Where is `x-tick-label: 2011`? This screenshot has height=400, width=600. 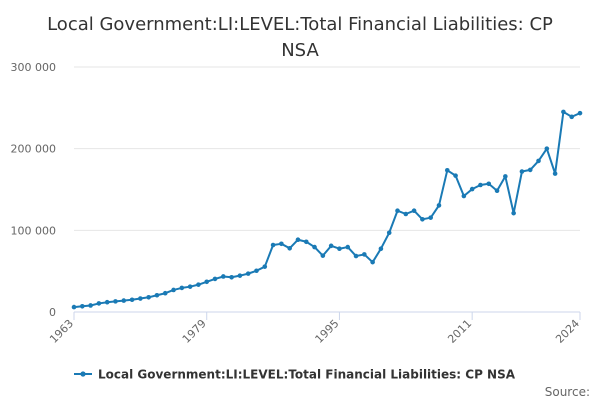
x-tick-label: 2011 is located at coordinates (459, 331).